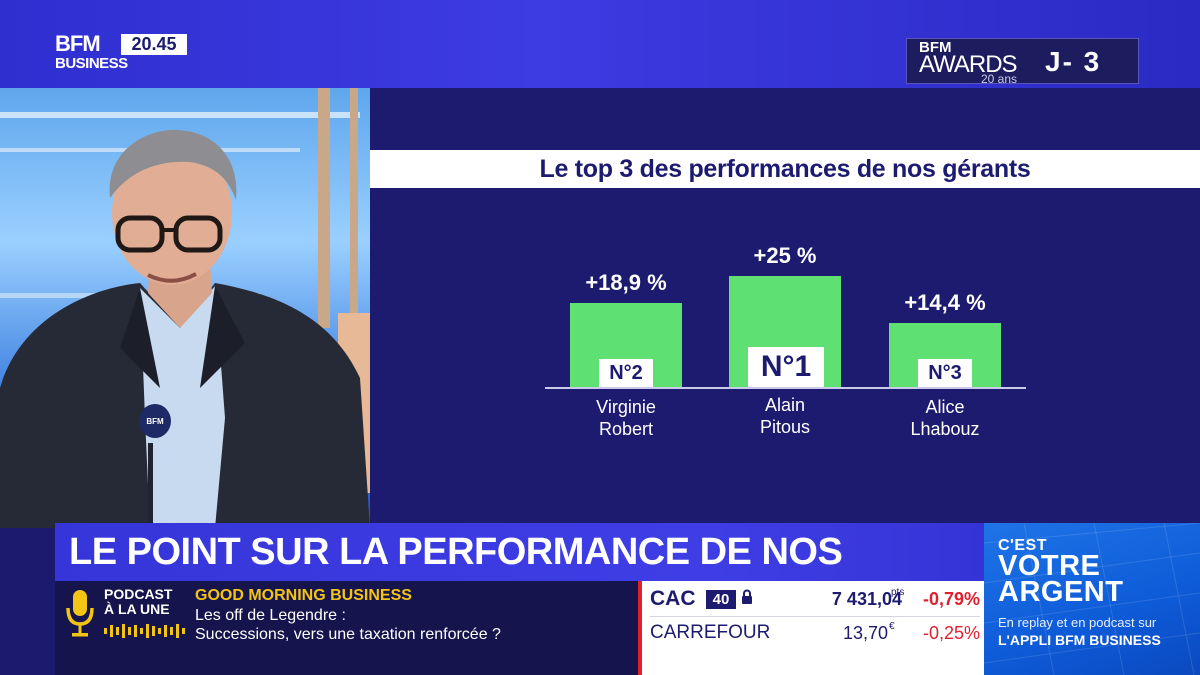 The image size is (1200, 675). Describe the element at coordinates (968, 64) in the screenshot. I see `awards-word: AWARDS` at that location.